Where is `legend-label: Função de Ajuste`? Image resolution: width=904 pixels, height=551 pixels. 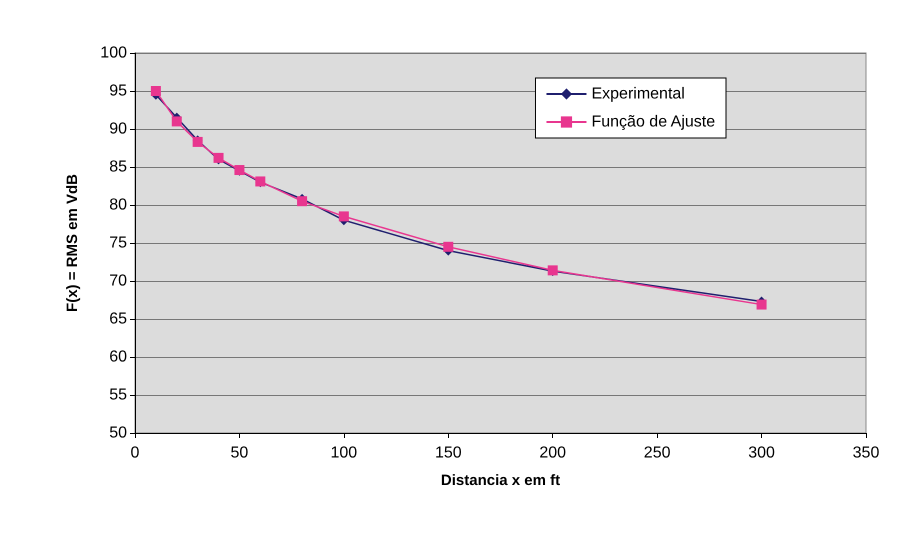
legend-label: Função de Ajuste is located at coordinates (653, 122).